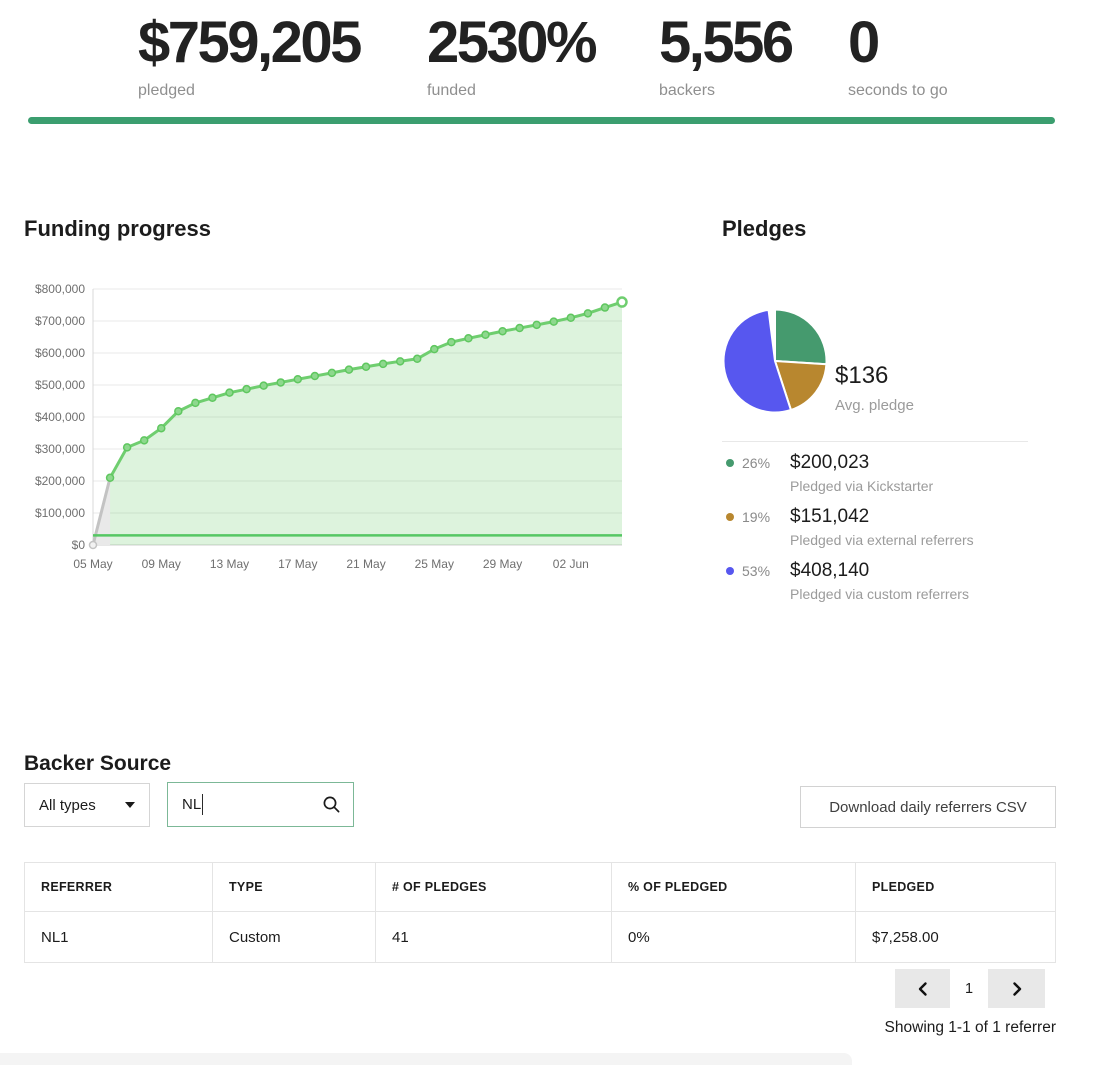  I want to click on svg-text: 09 May, so click(161, 564).